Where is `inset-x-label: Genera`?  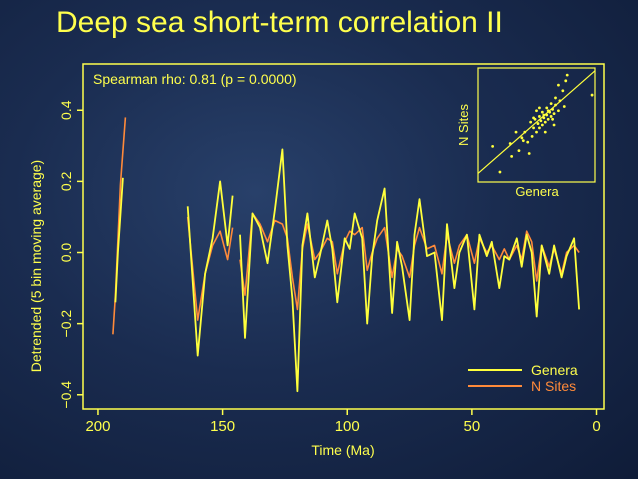 inset-x-label: Genera is located at coordinates (537, 191).